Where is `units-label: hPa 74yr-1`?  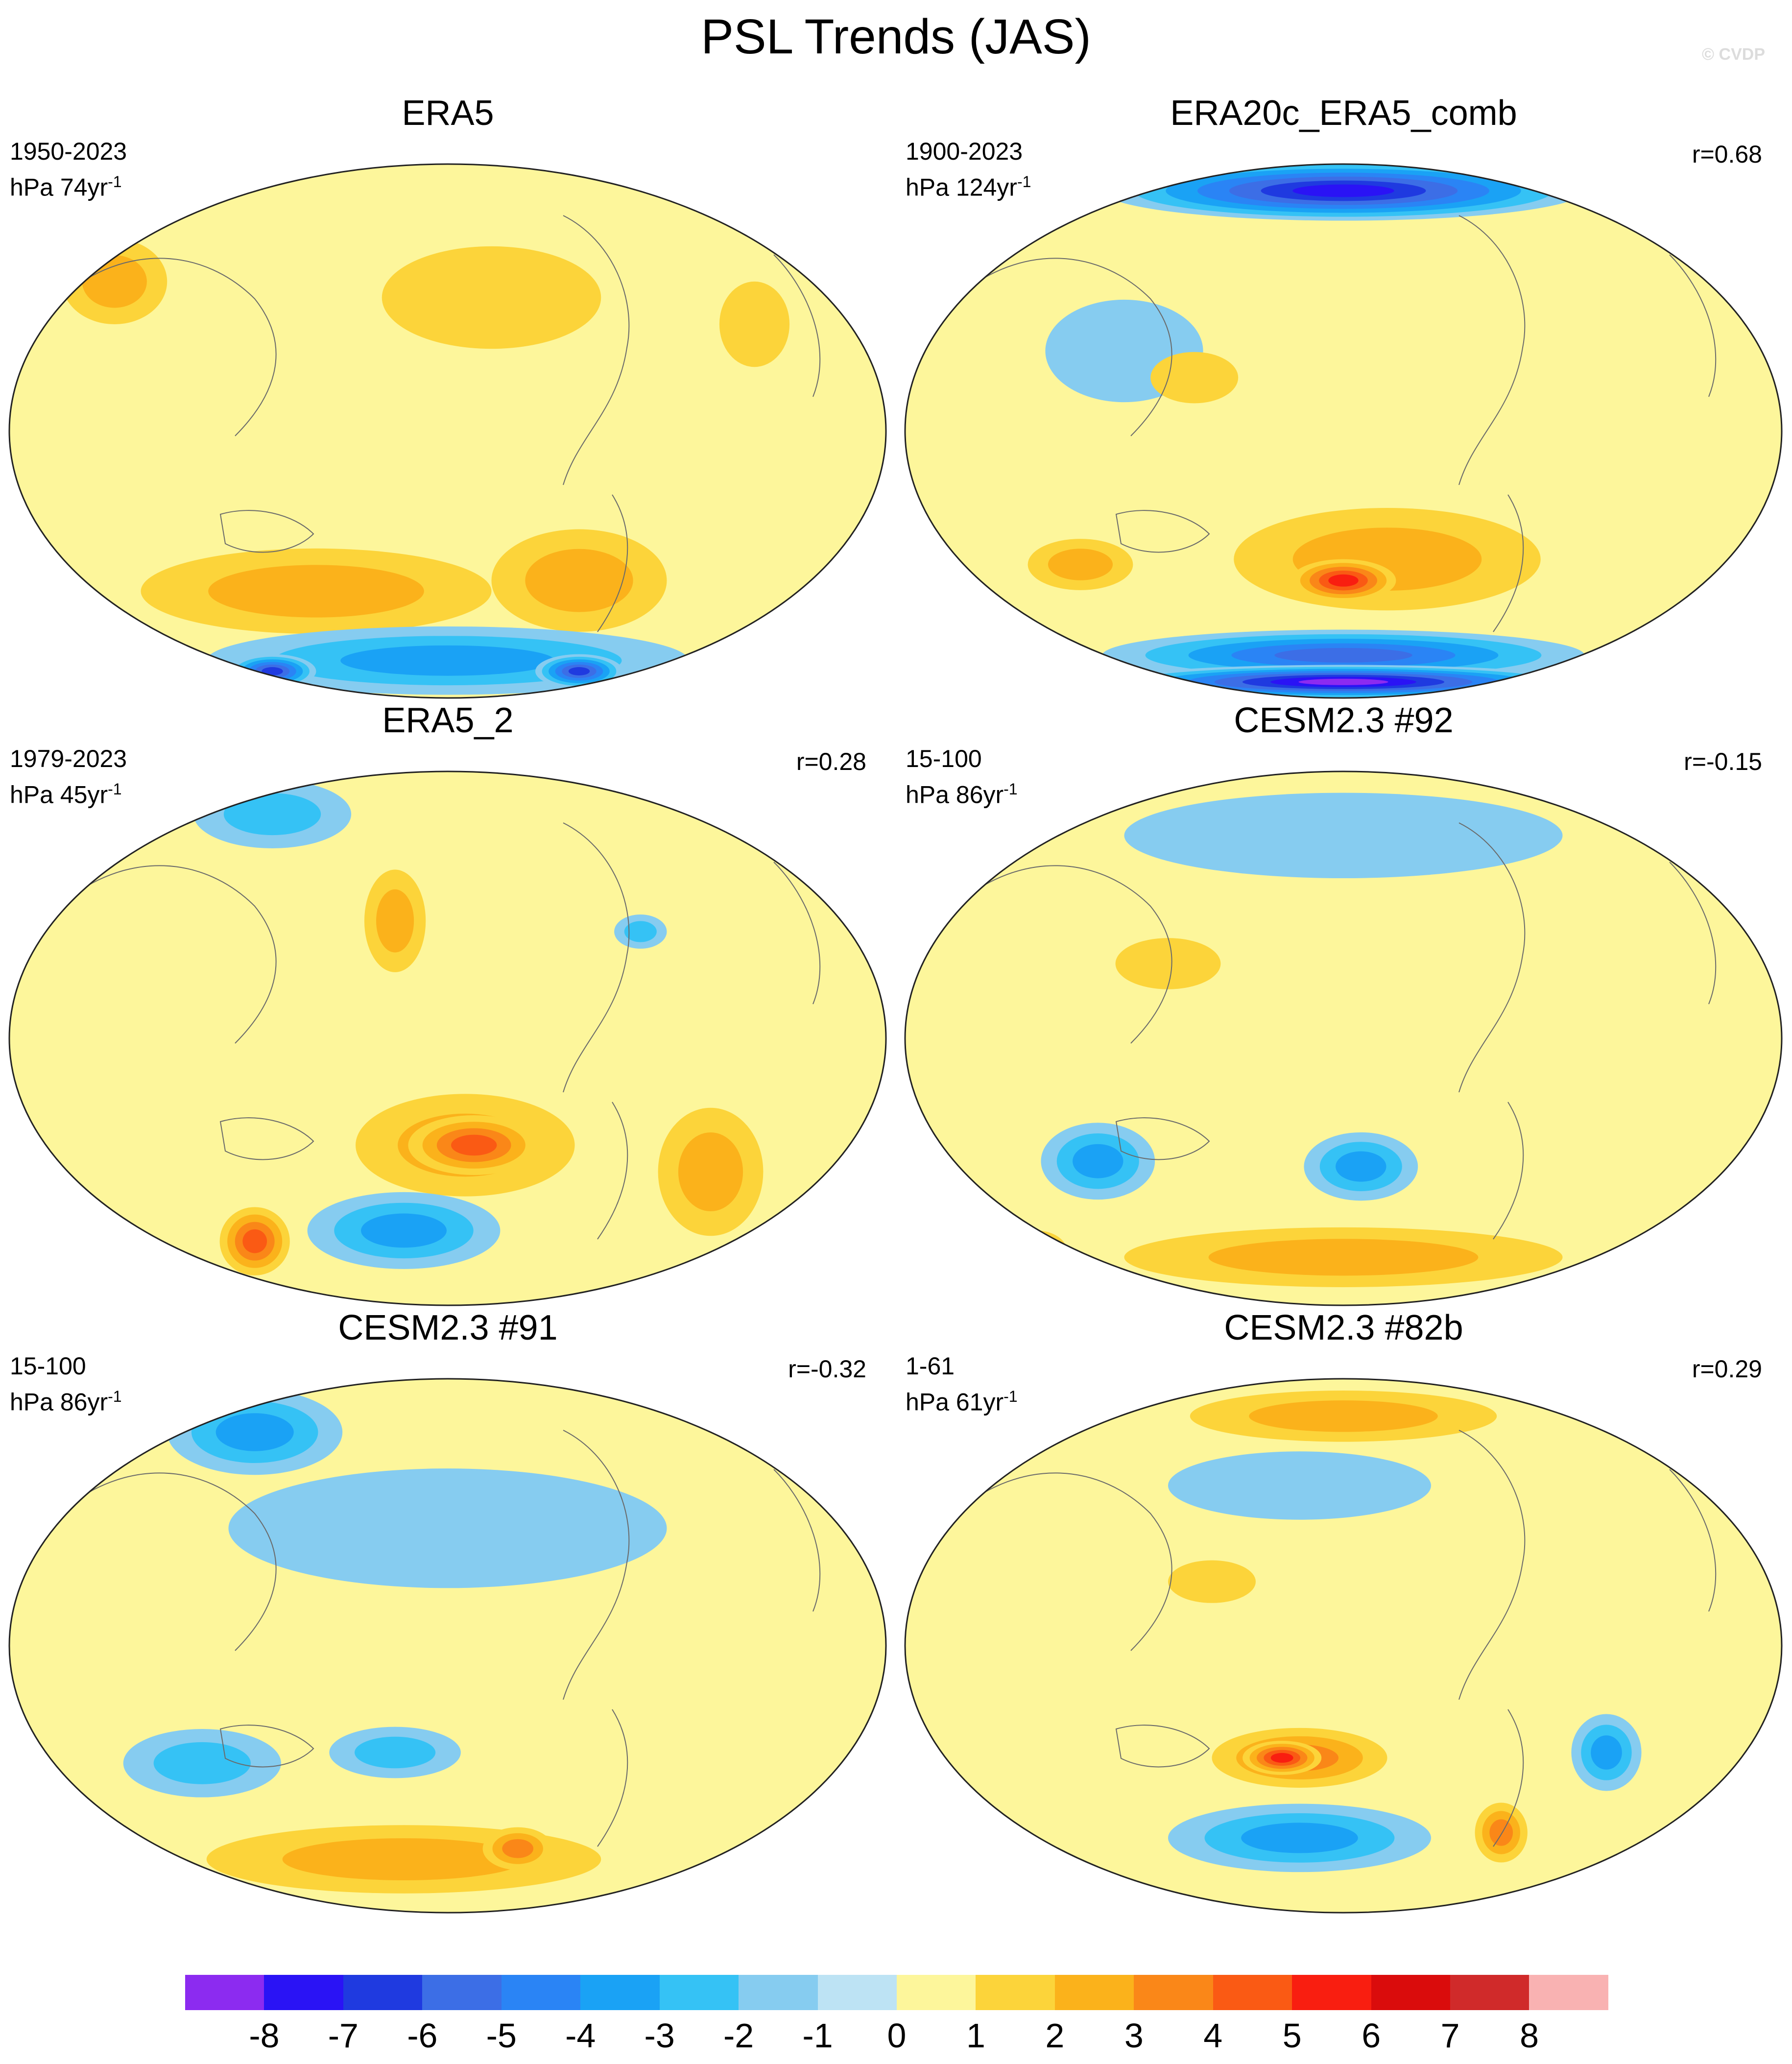
units-label: hPa 74yr-1 is located at coordinates (66, 187).